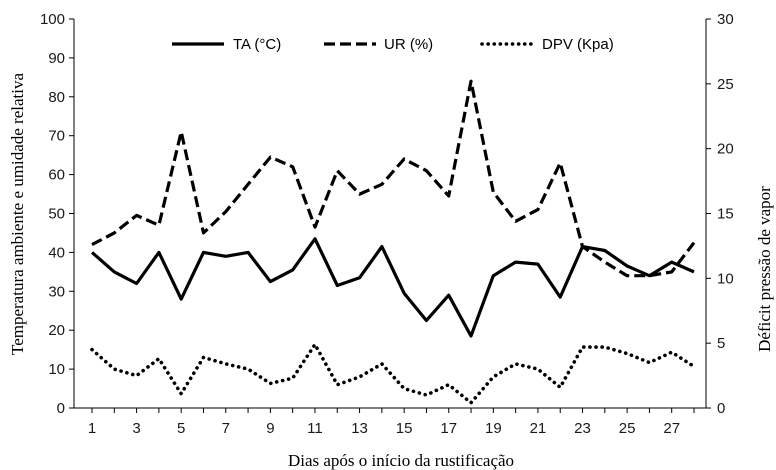 The height and width of the screenshot is (470, 776). I want to click on x-tick-label: 23, so click(582, 428).